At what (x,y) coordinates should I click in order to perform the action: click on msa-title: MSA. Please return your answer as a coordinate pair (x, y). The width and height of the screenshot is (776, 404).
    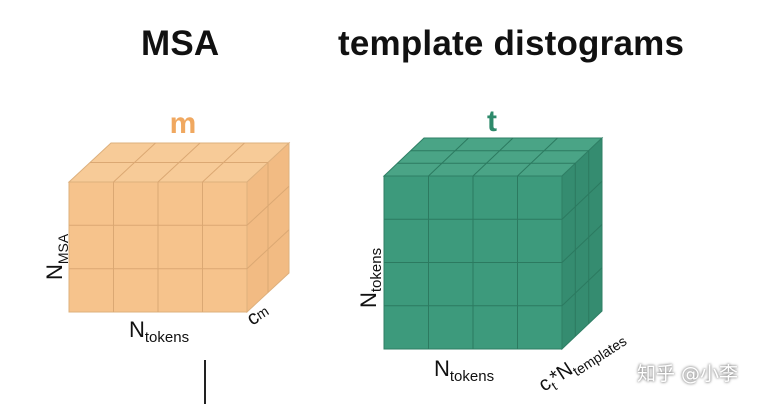
    Looking at the image, I should click on (180, 43).